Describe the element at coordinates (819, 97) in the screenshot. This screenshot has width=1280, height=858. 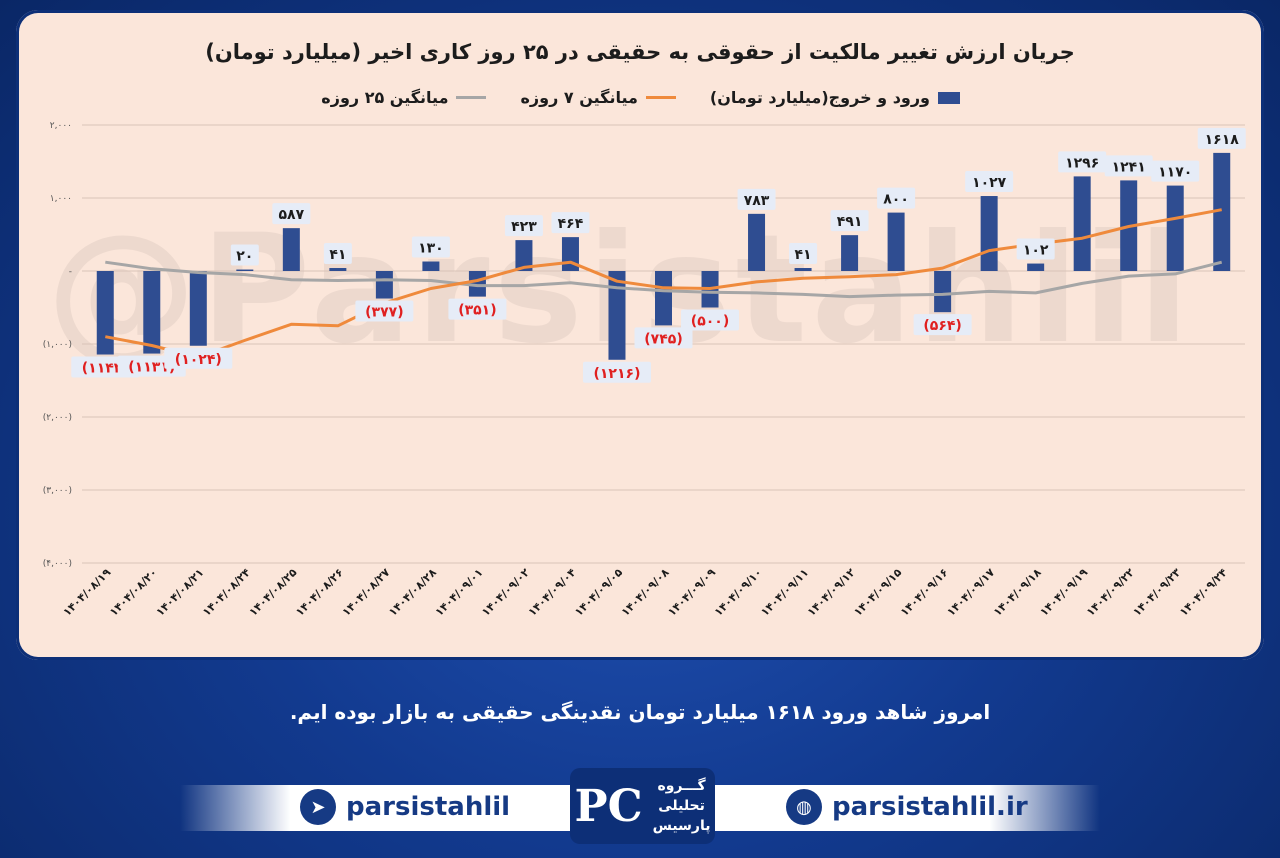
I see `legend-label-bars: ورود و خروج(میلیارد تومان)` at that location.